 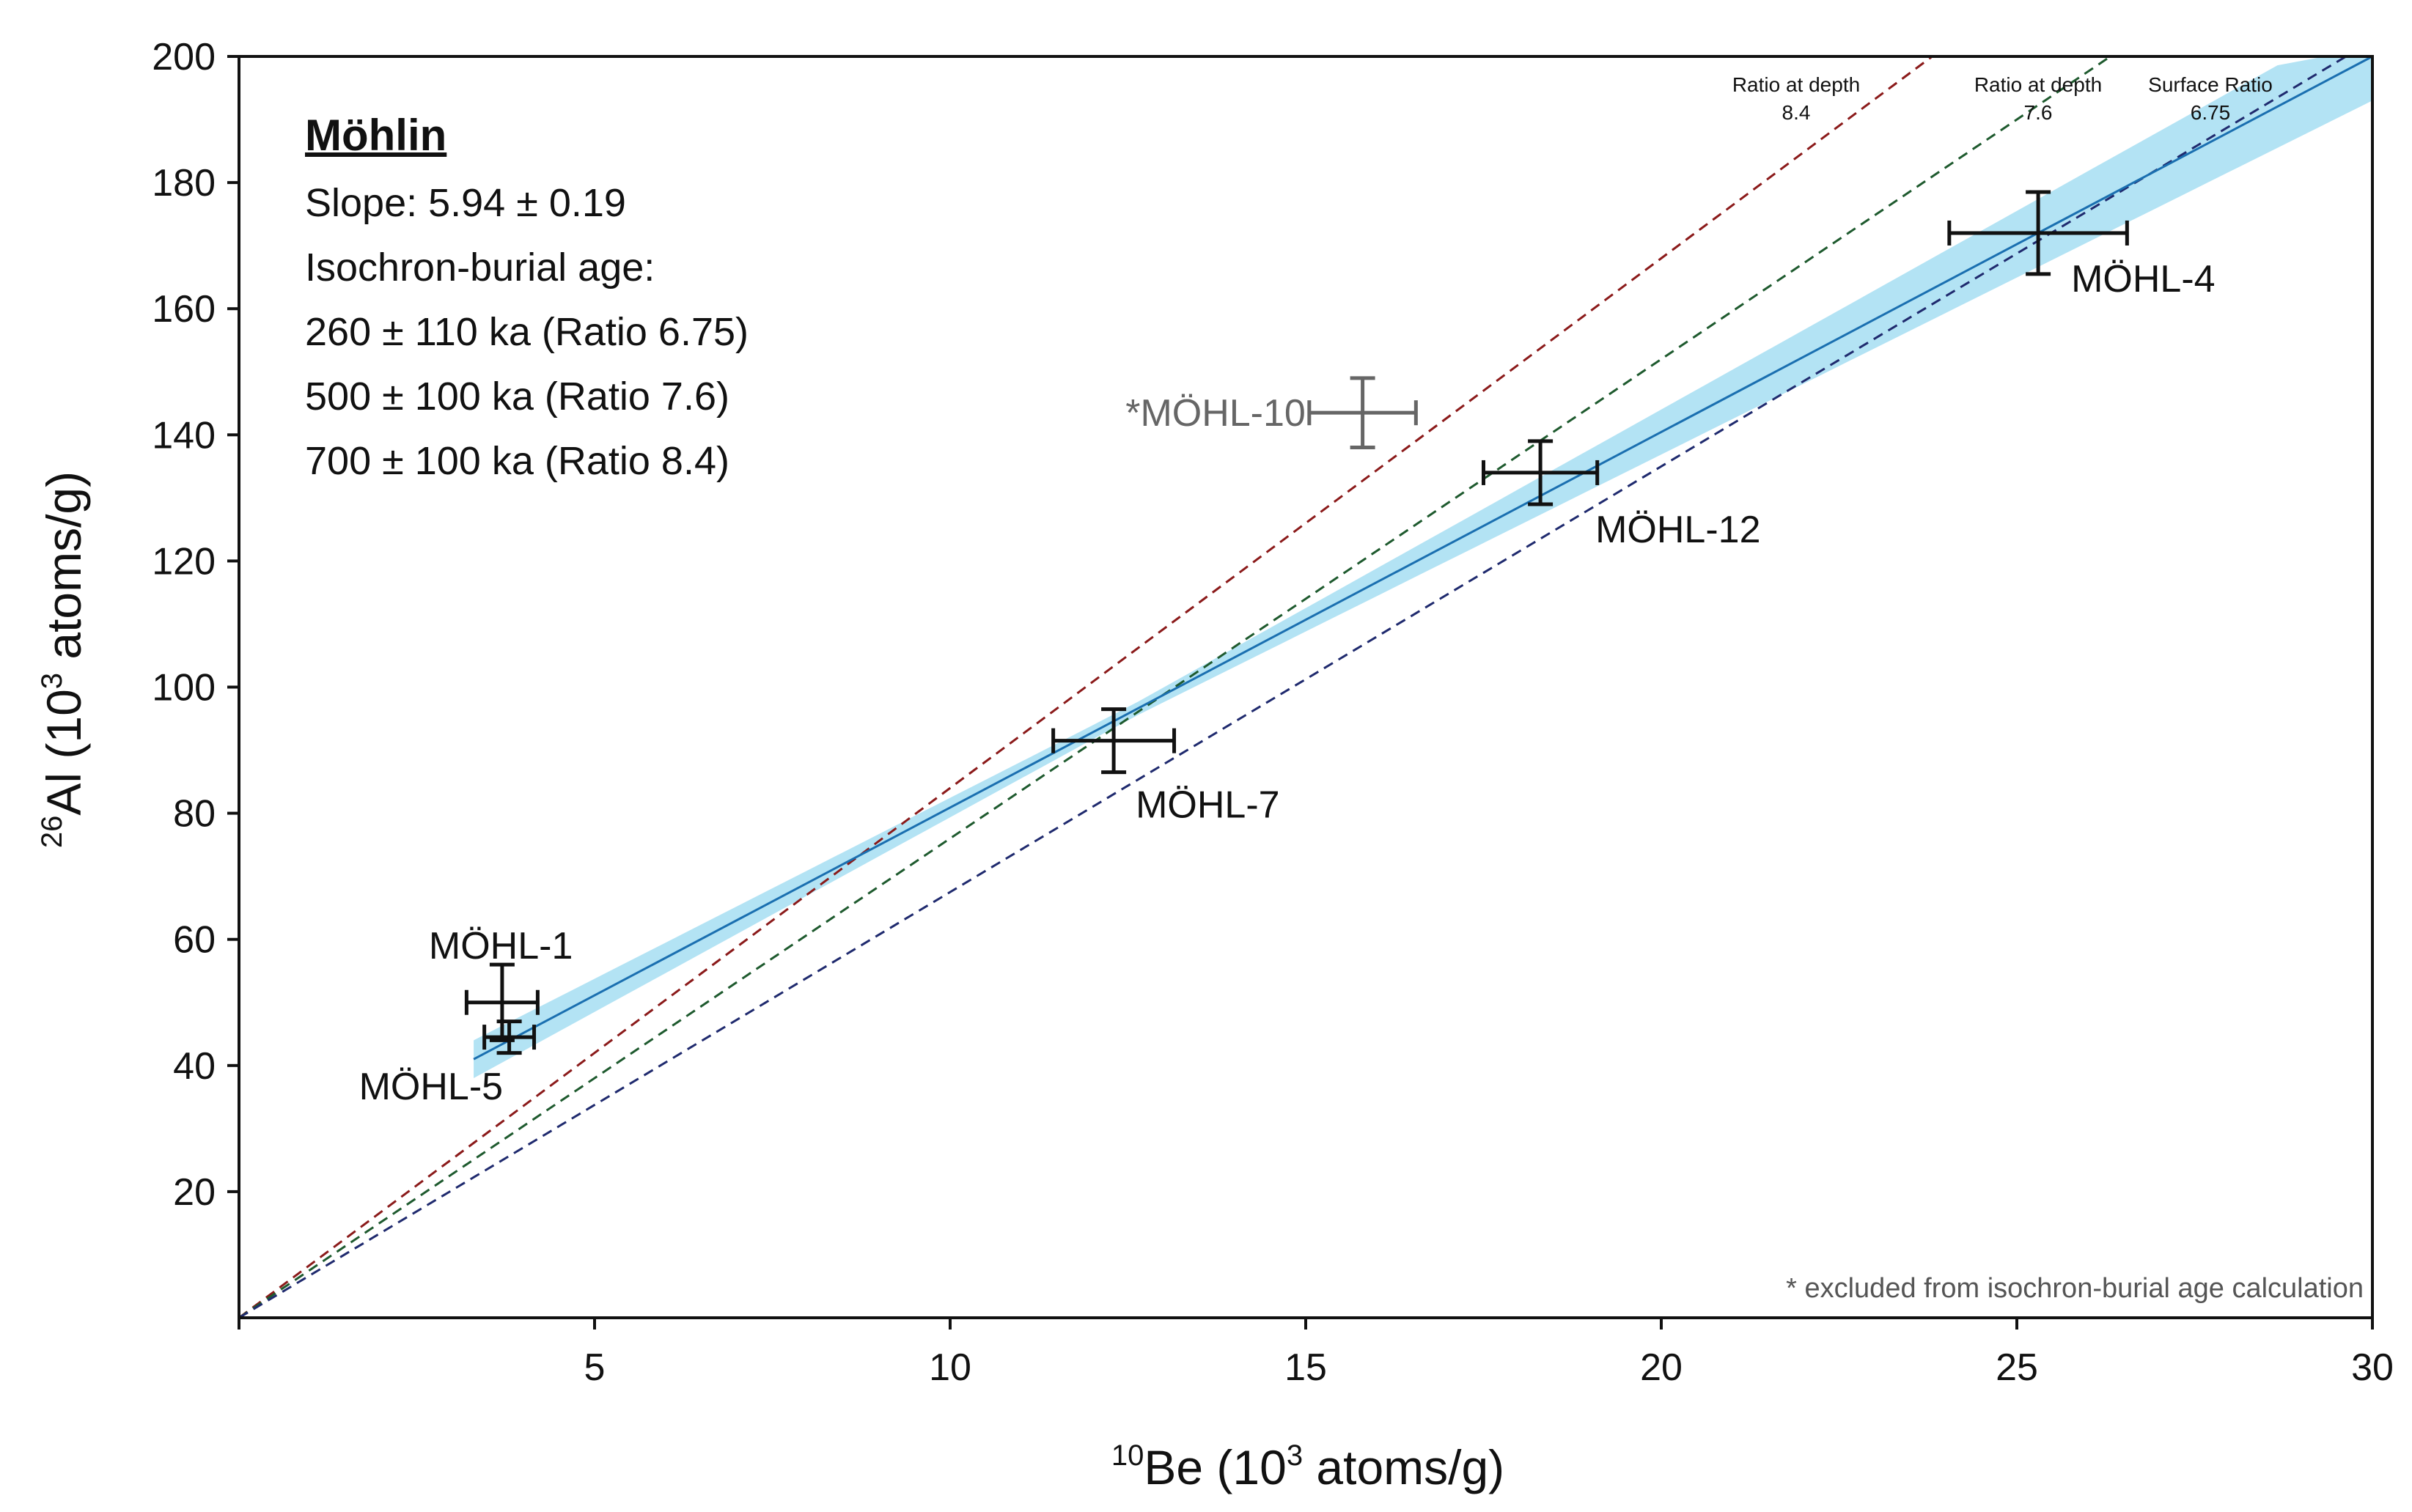 What do you see at coordinates (184, 688) in the screenshot?
I see `y-tick-label: 100` at bounding box center [184, 688].